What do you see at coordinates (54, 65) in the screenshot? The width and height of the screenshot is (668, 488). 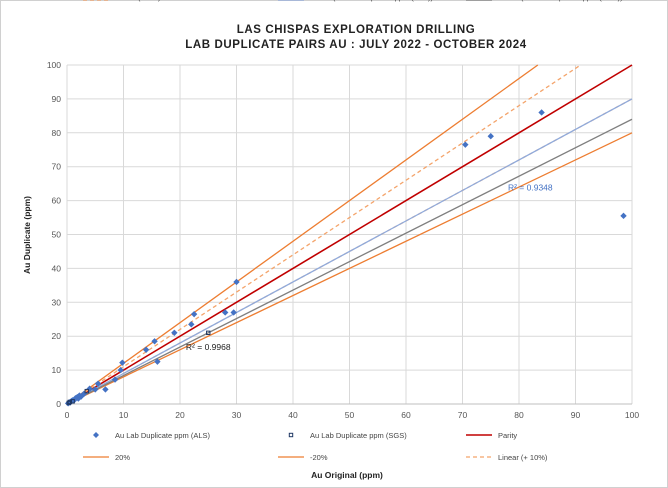 I see `y-tick-label: 100` at bounding box center [54, 65].